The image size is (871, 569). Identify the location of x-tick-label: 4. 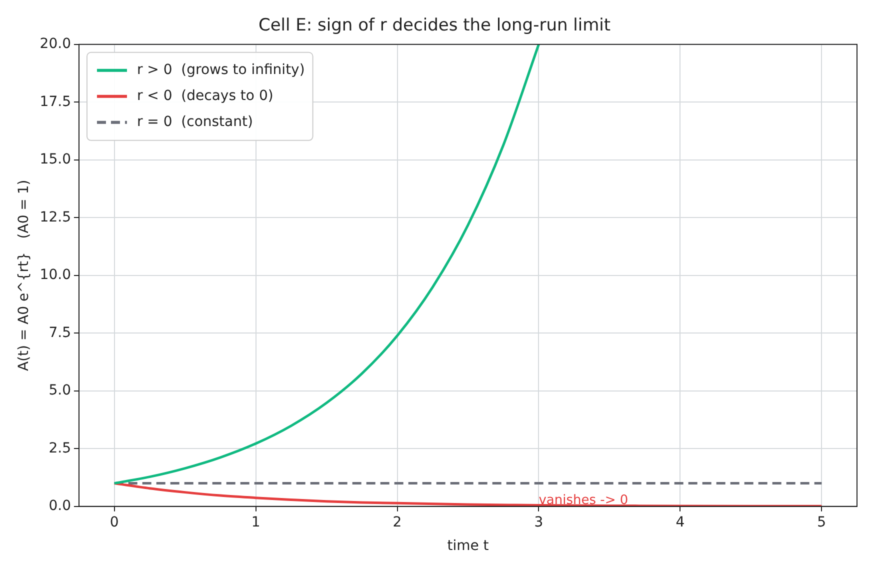
(680, 522).